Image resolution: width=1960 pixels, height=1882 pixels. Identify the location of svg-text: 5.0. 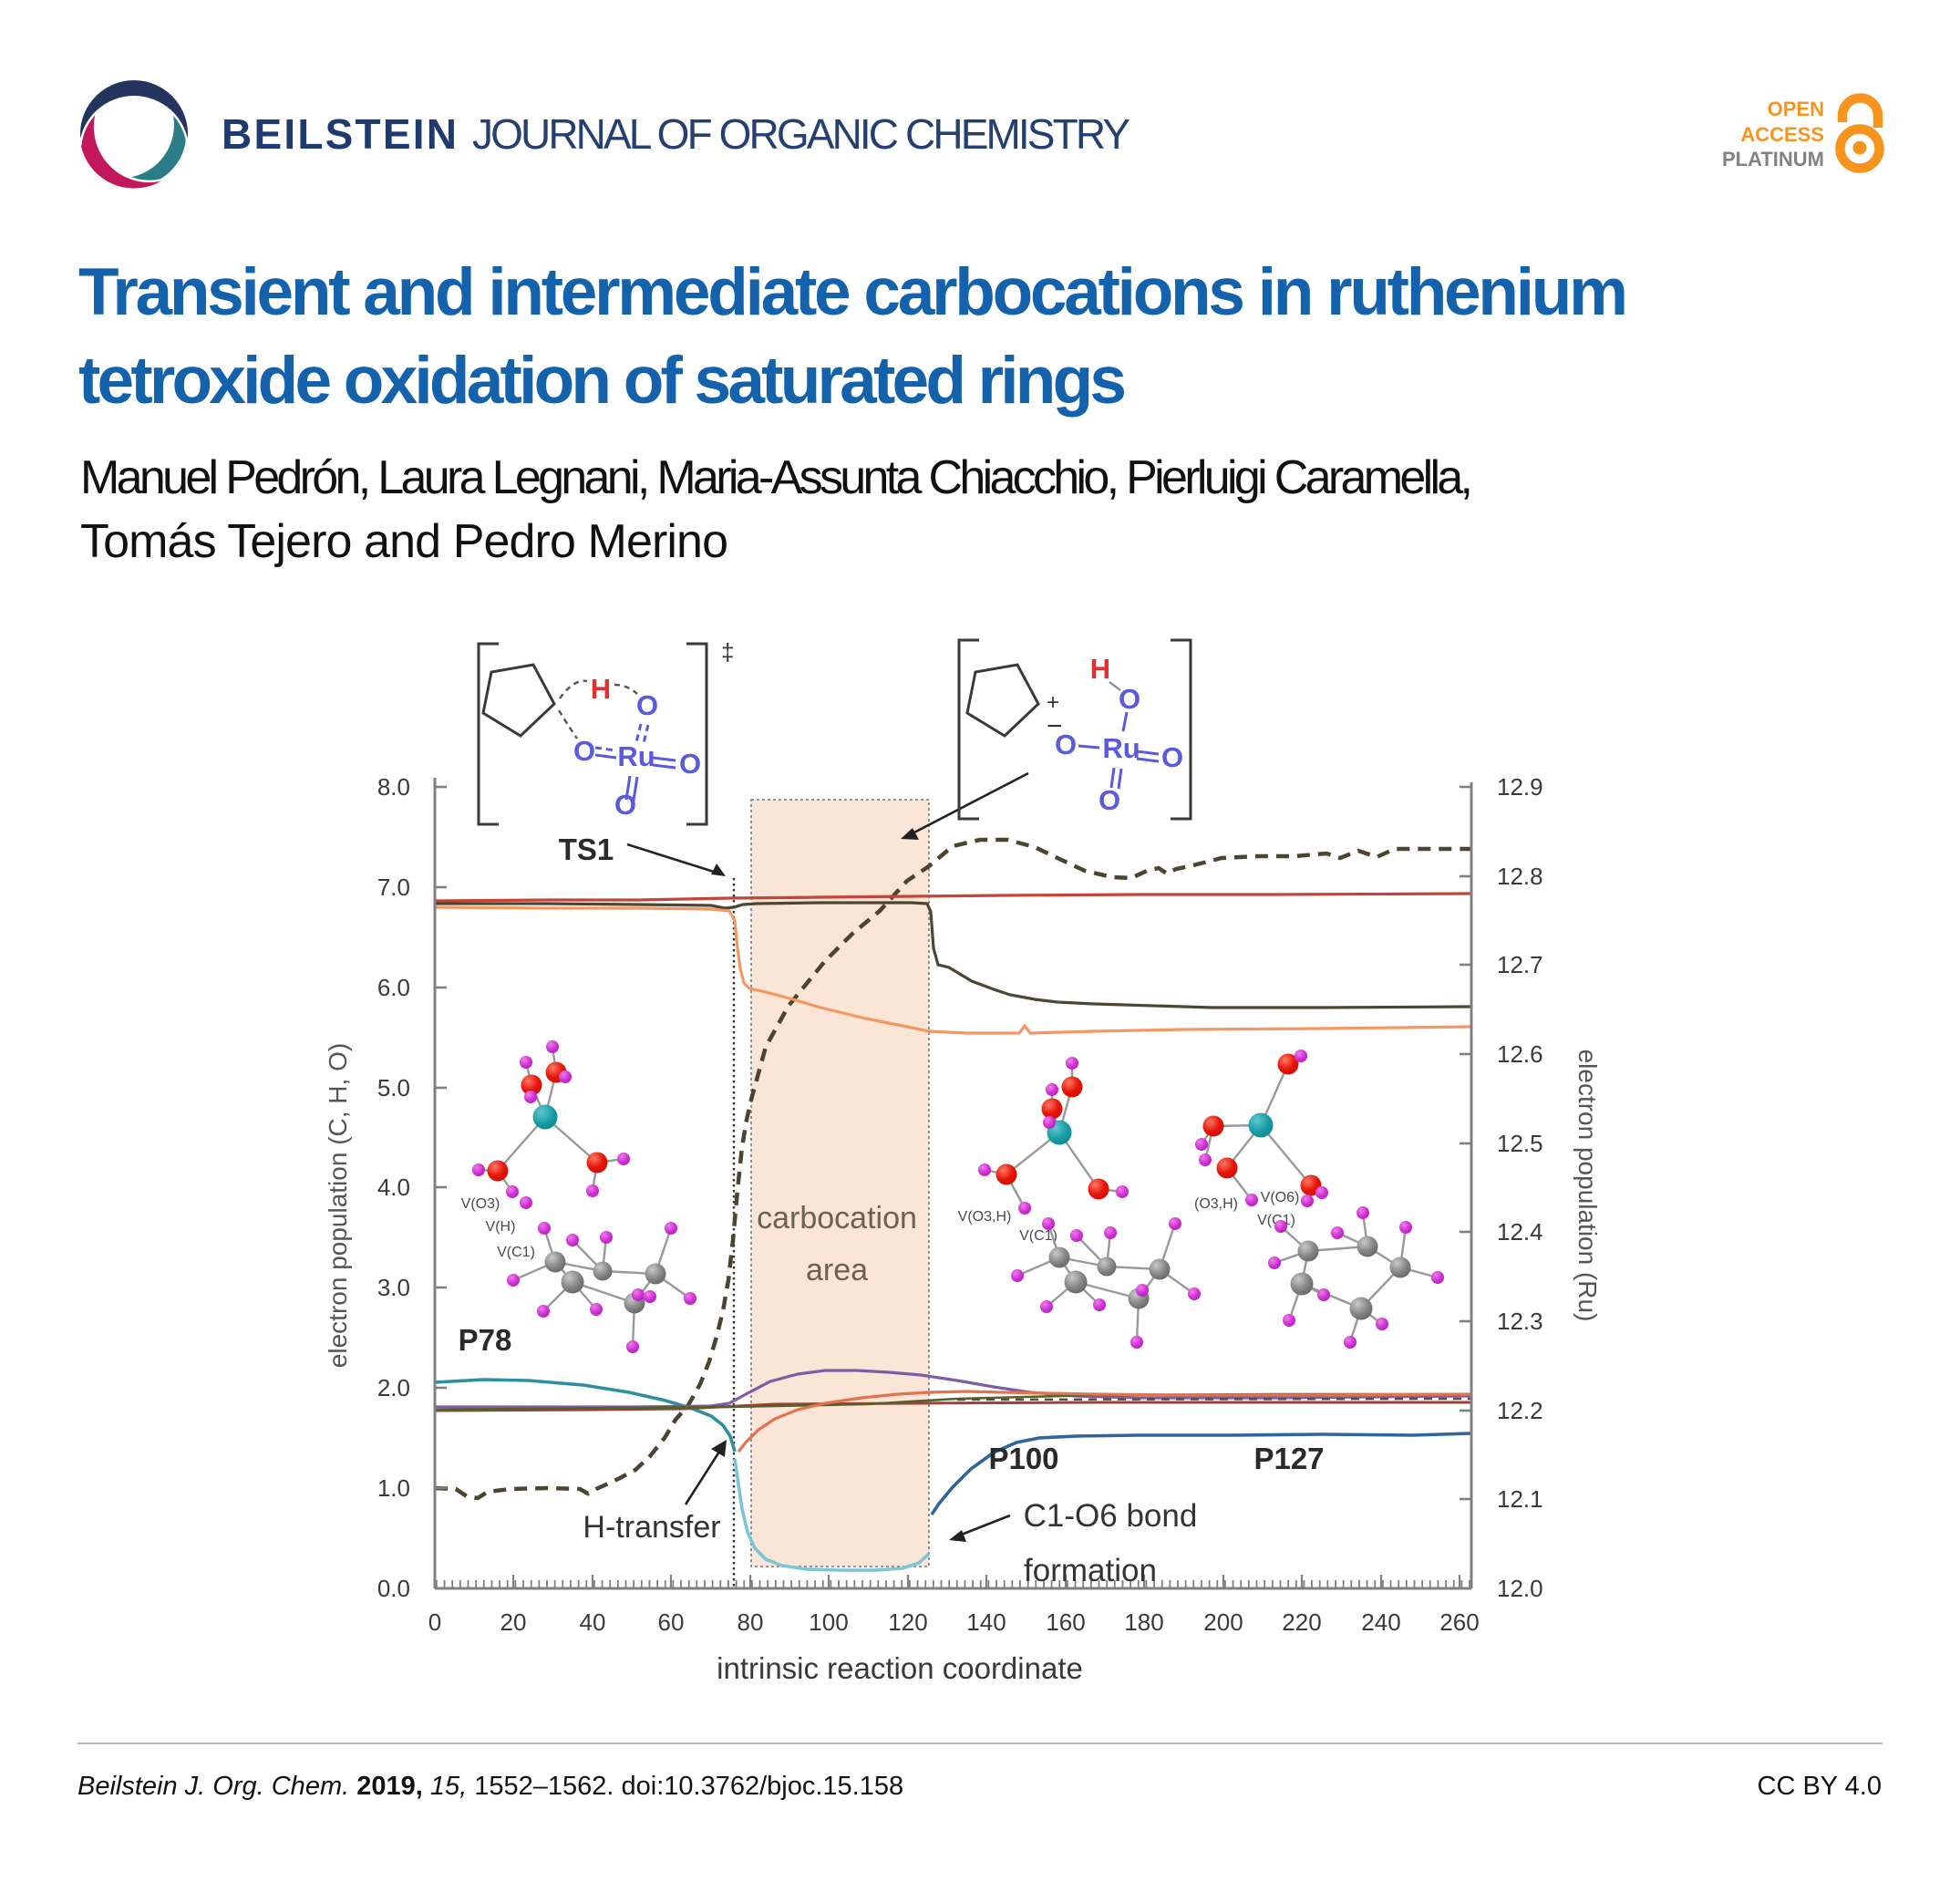
(393, 1087).